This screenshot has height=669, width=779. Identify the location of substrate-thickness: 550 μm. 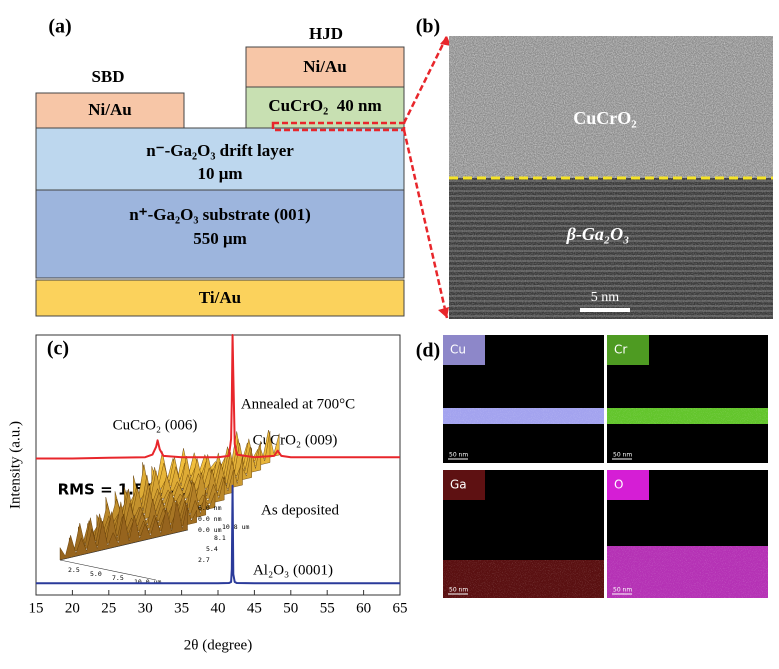
(220, 238).